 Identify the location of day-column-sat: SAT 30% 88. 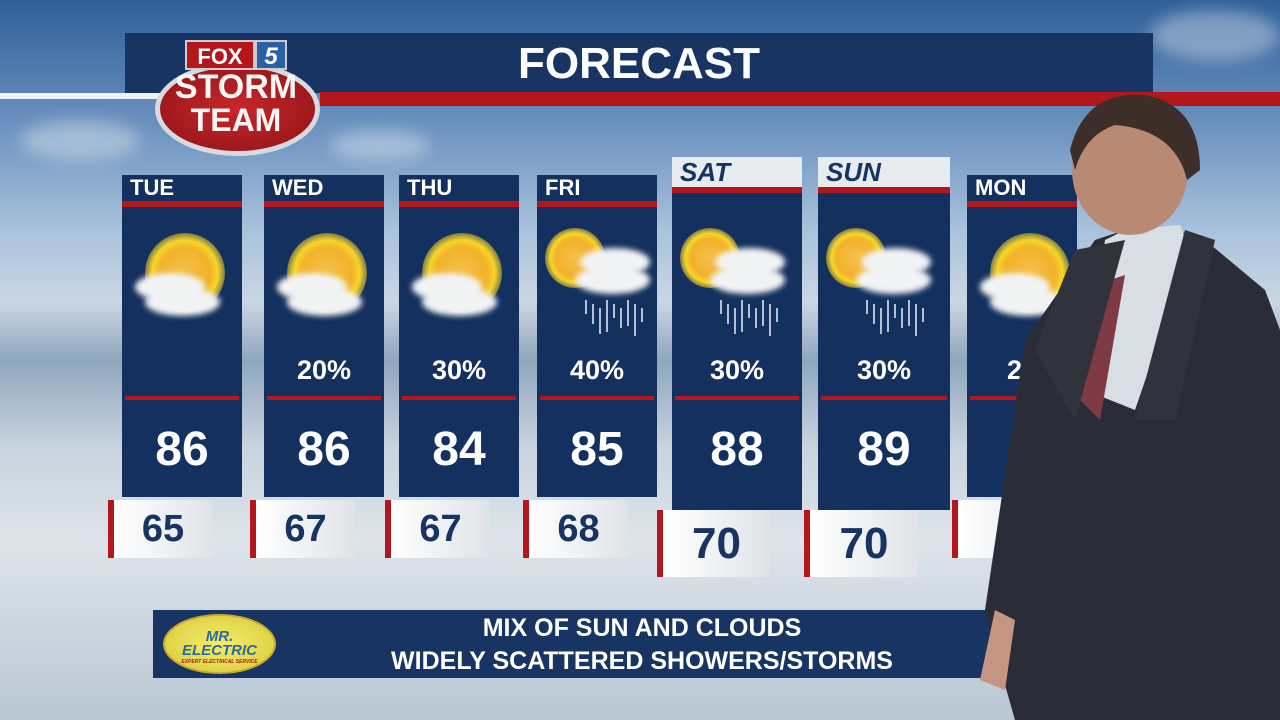
(737, 333).